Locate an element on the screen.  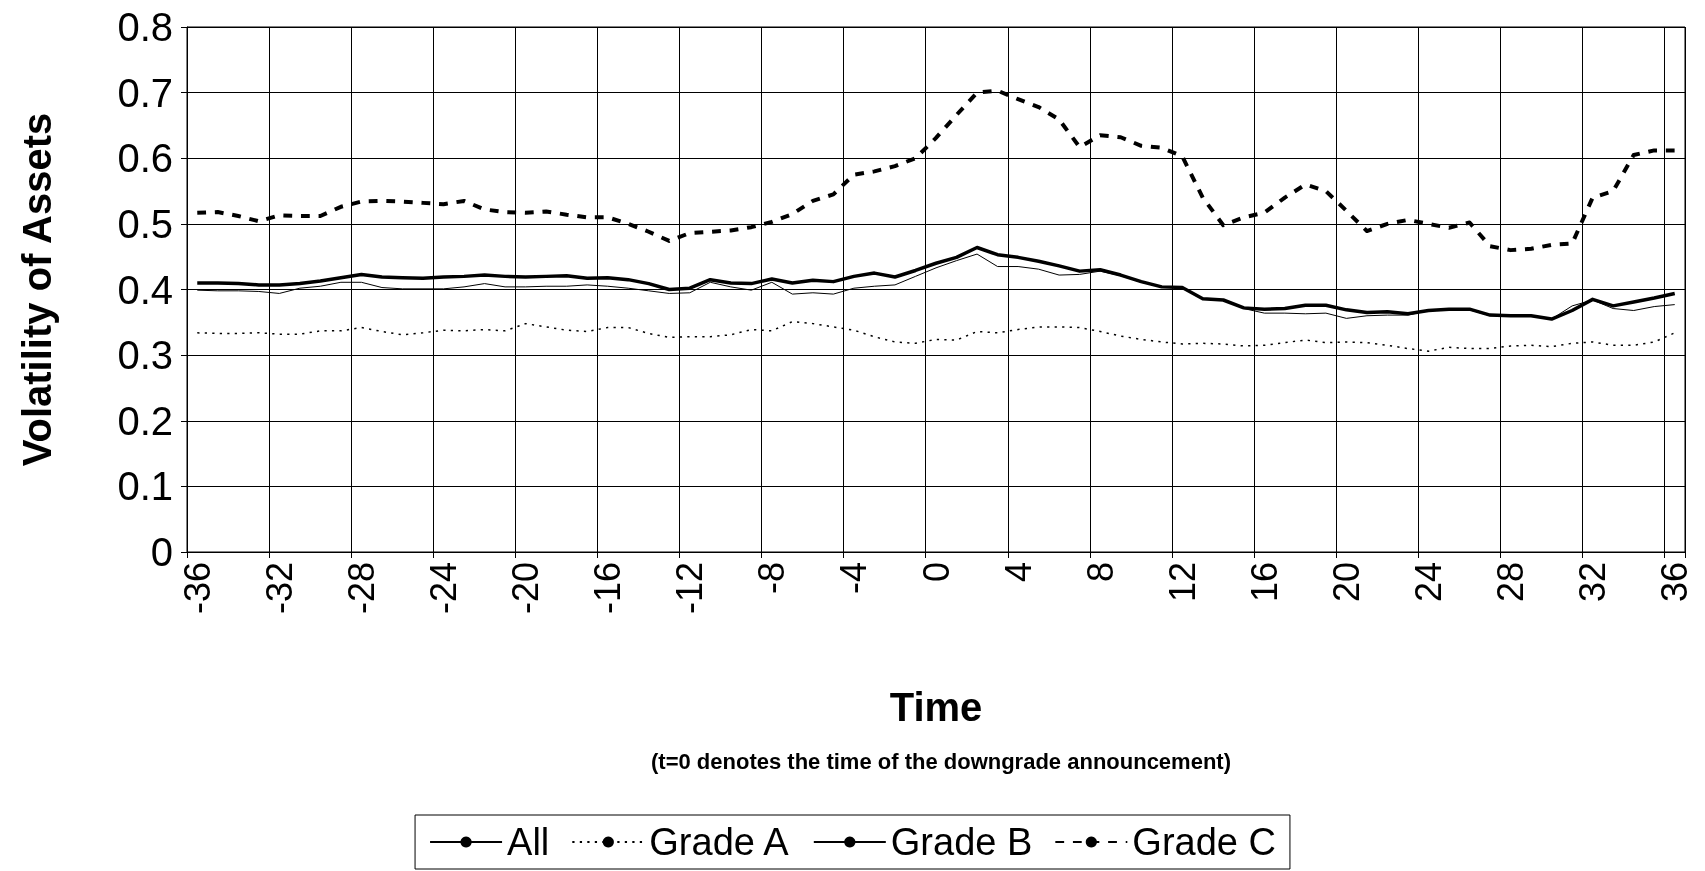
x-tick-label: -20 is located at coordinates (526, 588).